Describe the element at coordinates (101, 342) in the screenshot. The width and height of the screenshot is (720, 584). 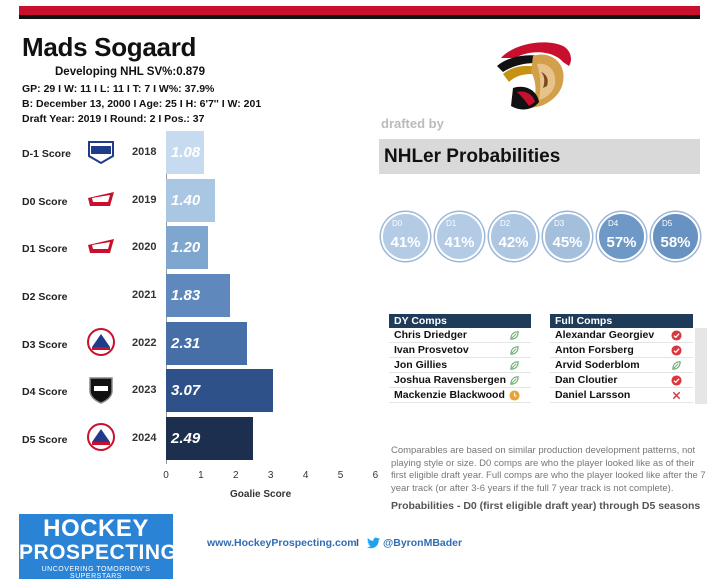
I see `ahl-league-logo` at that location.